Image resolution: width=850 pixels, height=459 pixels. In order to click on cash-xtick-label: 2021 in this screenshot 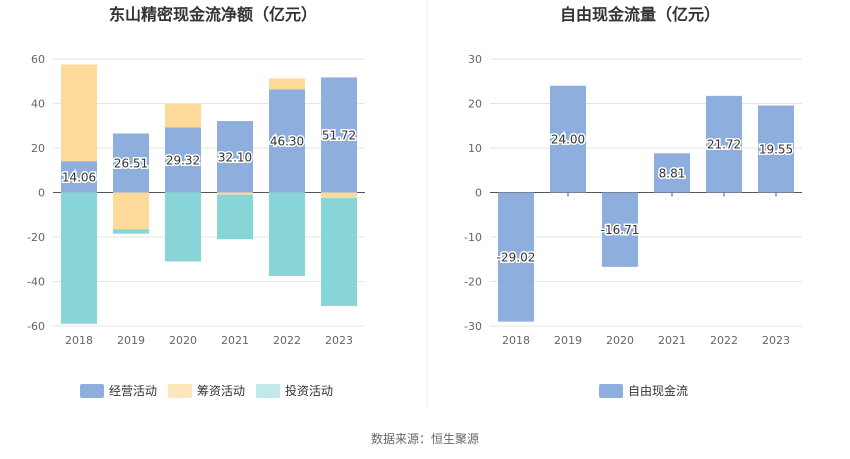, I will do `click(235, 340)`.